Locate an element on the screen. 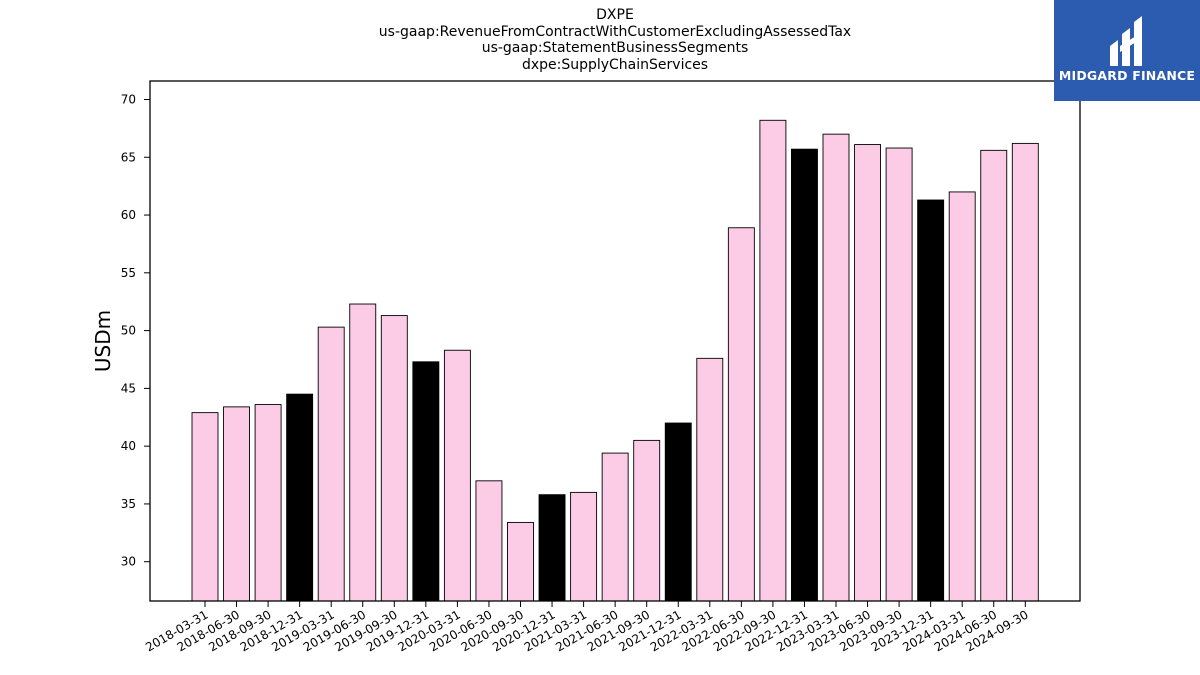  midgard-finance-logo: MIDGARD FINANCE is located at coordinates (1127, 50).